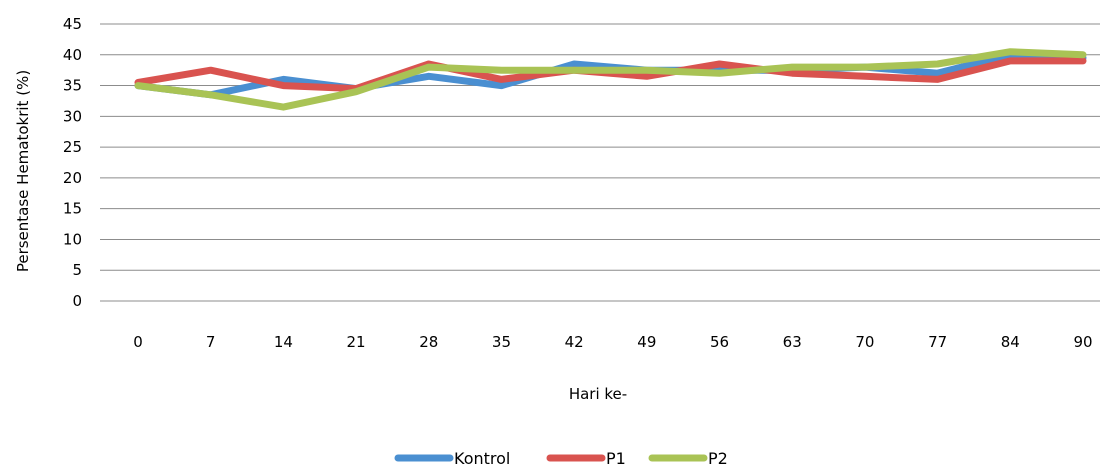  I want to click on x-tick-label-70: 70, so click(864, 342).